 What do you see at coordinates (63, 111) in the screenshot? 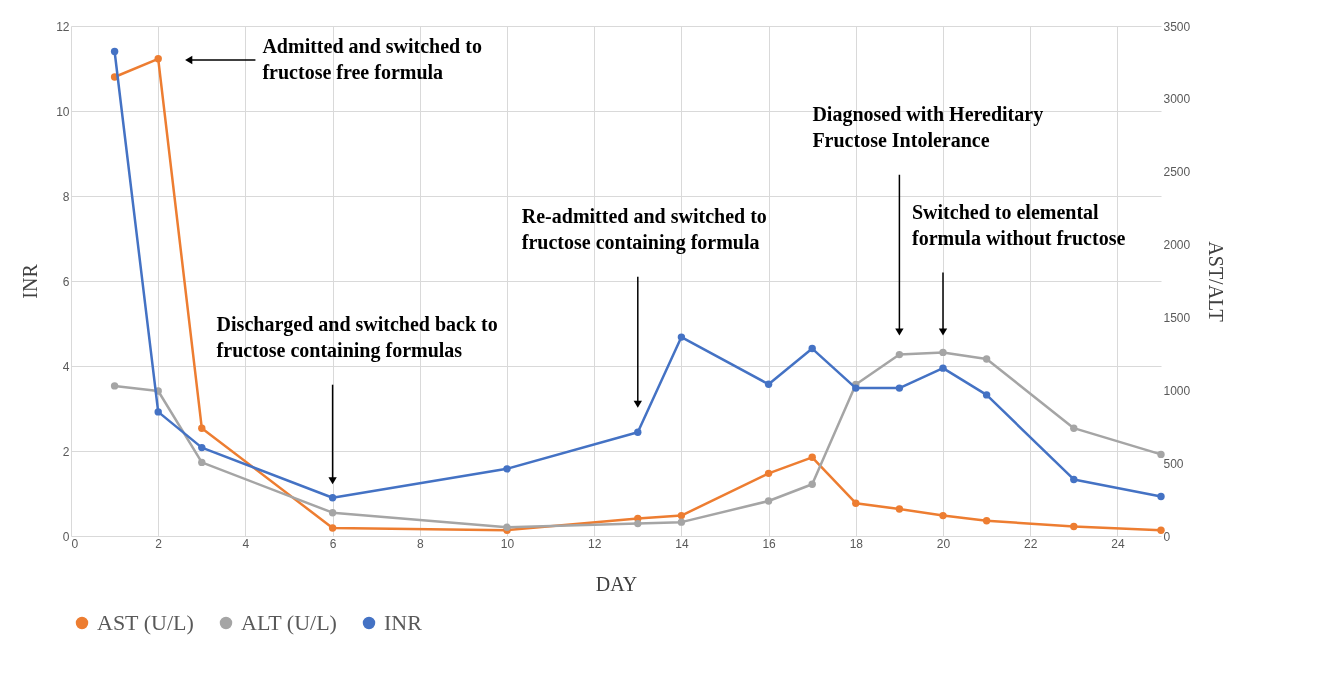
I see `y-tick-label: 10` at bounding box center [63, 111].